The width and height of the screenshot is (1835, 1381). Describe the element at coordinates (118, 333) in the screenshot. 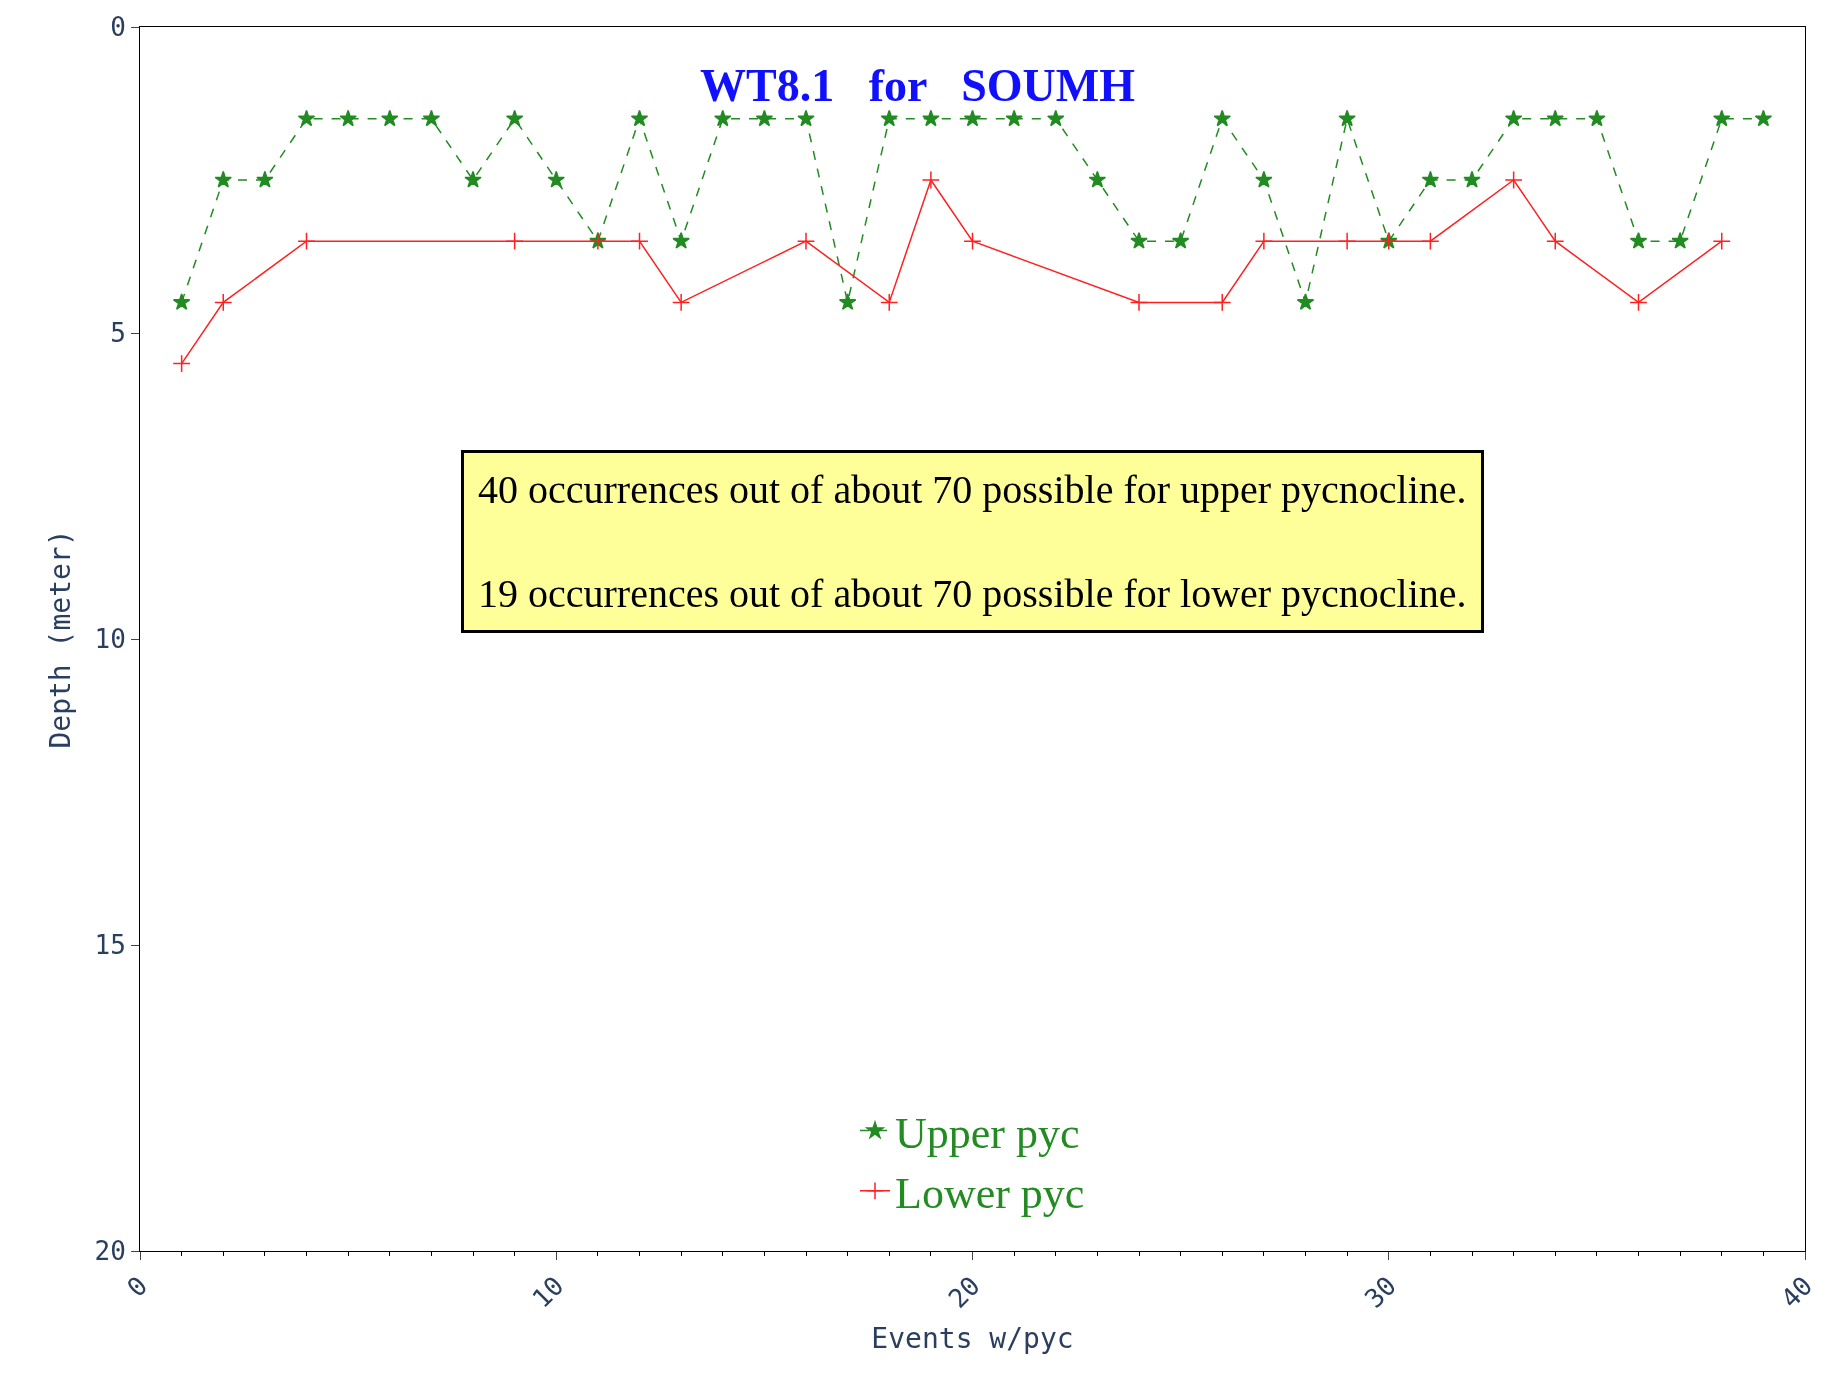

I see `y-tick-label: 5` at that location.